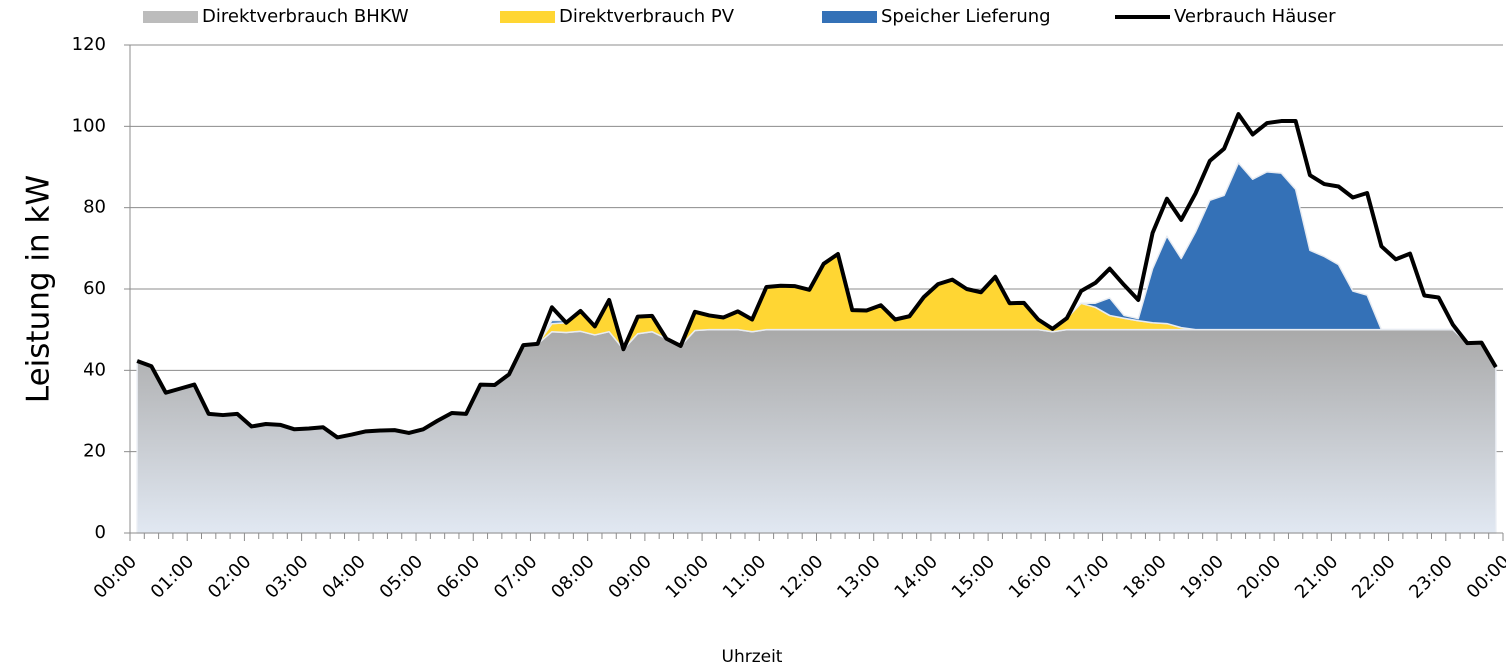  Describe the element at coordinates (1431, 577) in the screenshot. I see `x-tick-label: 23:00` at that location.